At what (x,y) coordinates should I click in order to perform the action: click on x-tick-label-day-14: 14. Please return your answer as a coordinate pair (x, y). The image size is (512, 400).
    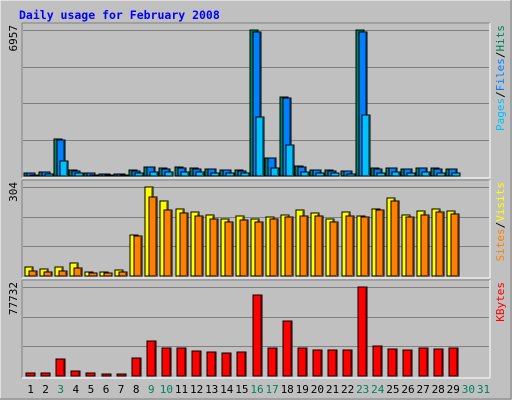
    Looking at the image, I should click on (227, 389).